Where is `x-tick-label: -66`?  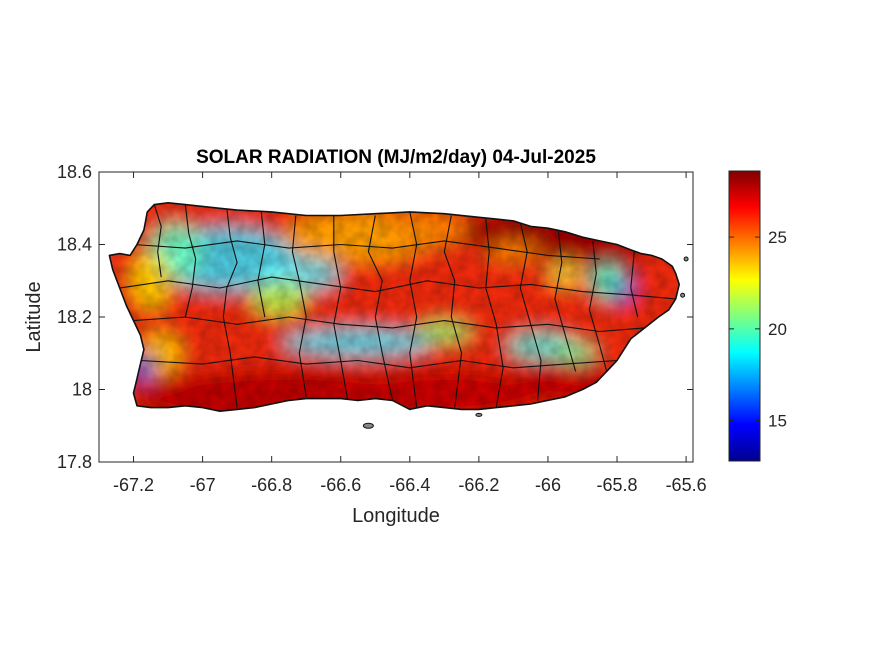 x-tick-label: -66 is located at coordinates (548, 485).